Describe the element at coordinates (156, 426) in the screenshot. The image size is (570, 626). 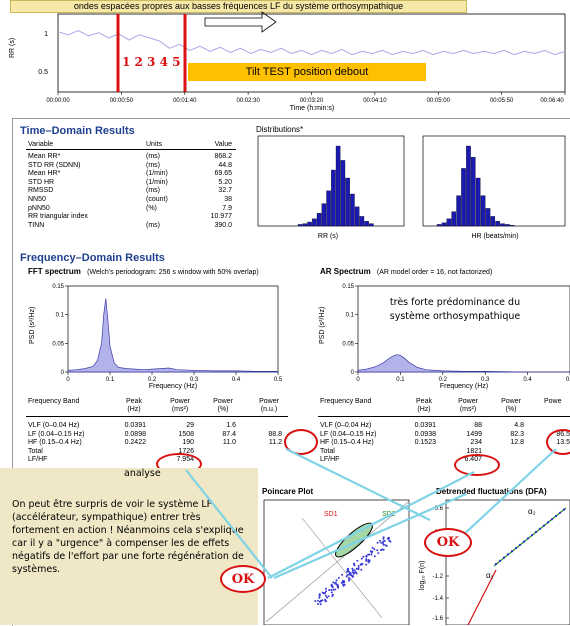
I see `fft_table-row: VLF (0–0.04 Hz) 0.0391 29 1.6` at that location.